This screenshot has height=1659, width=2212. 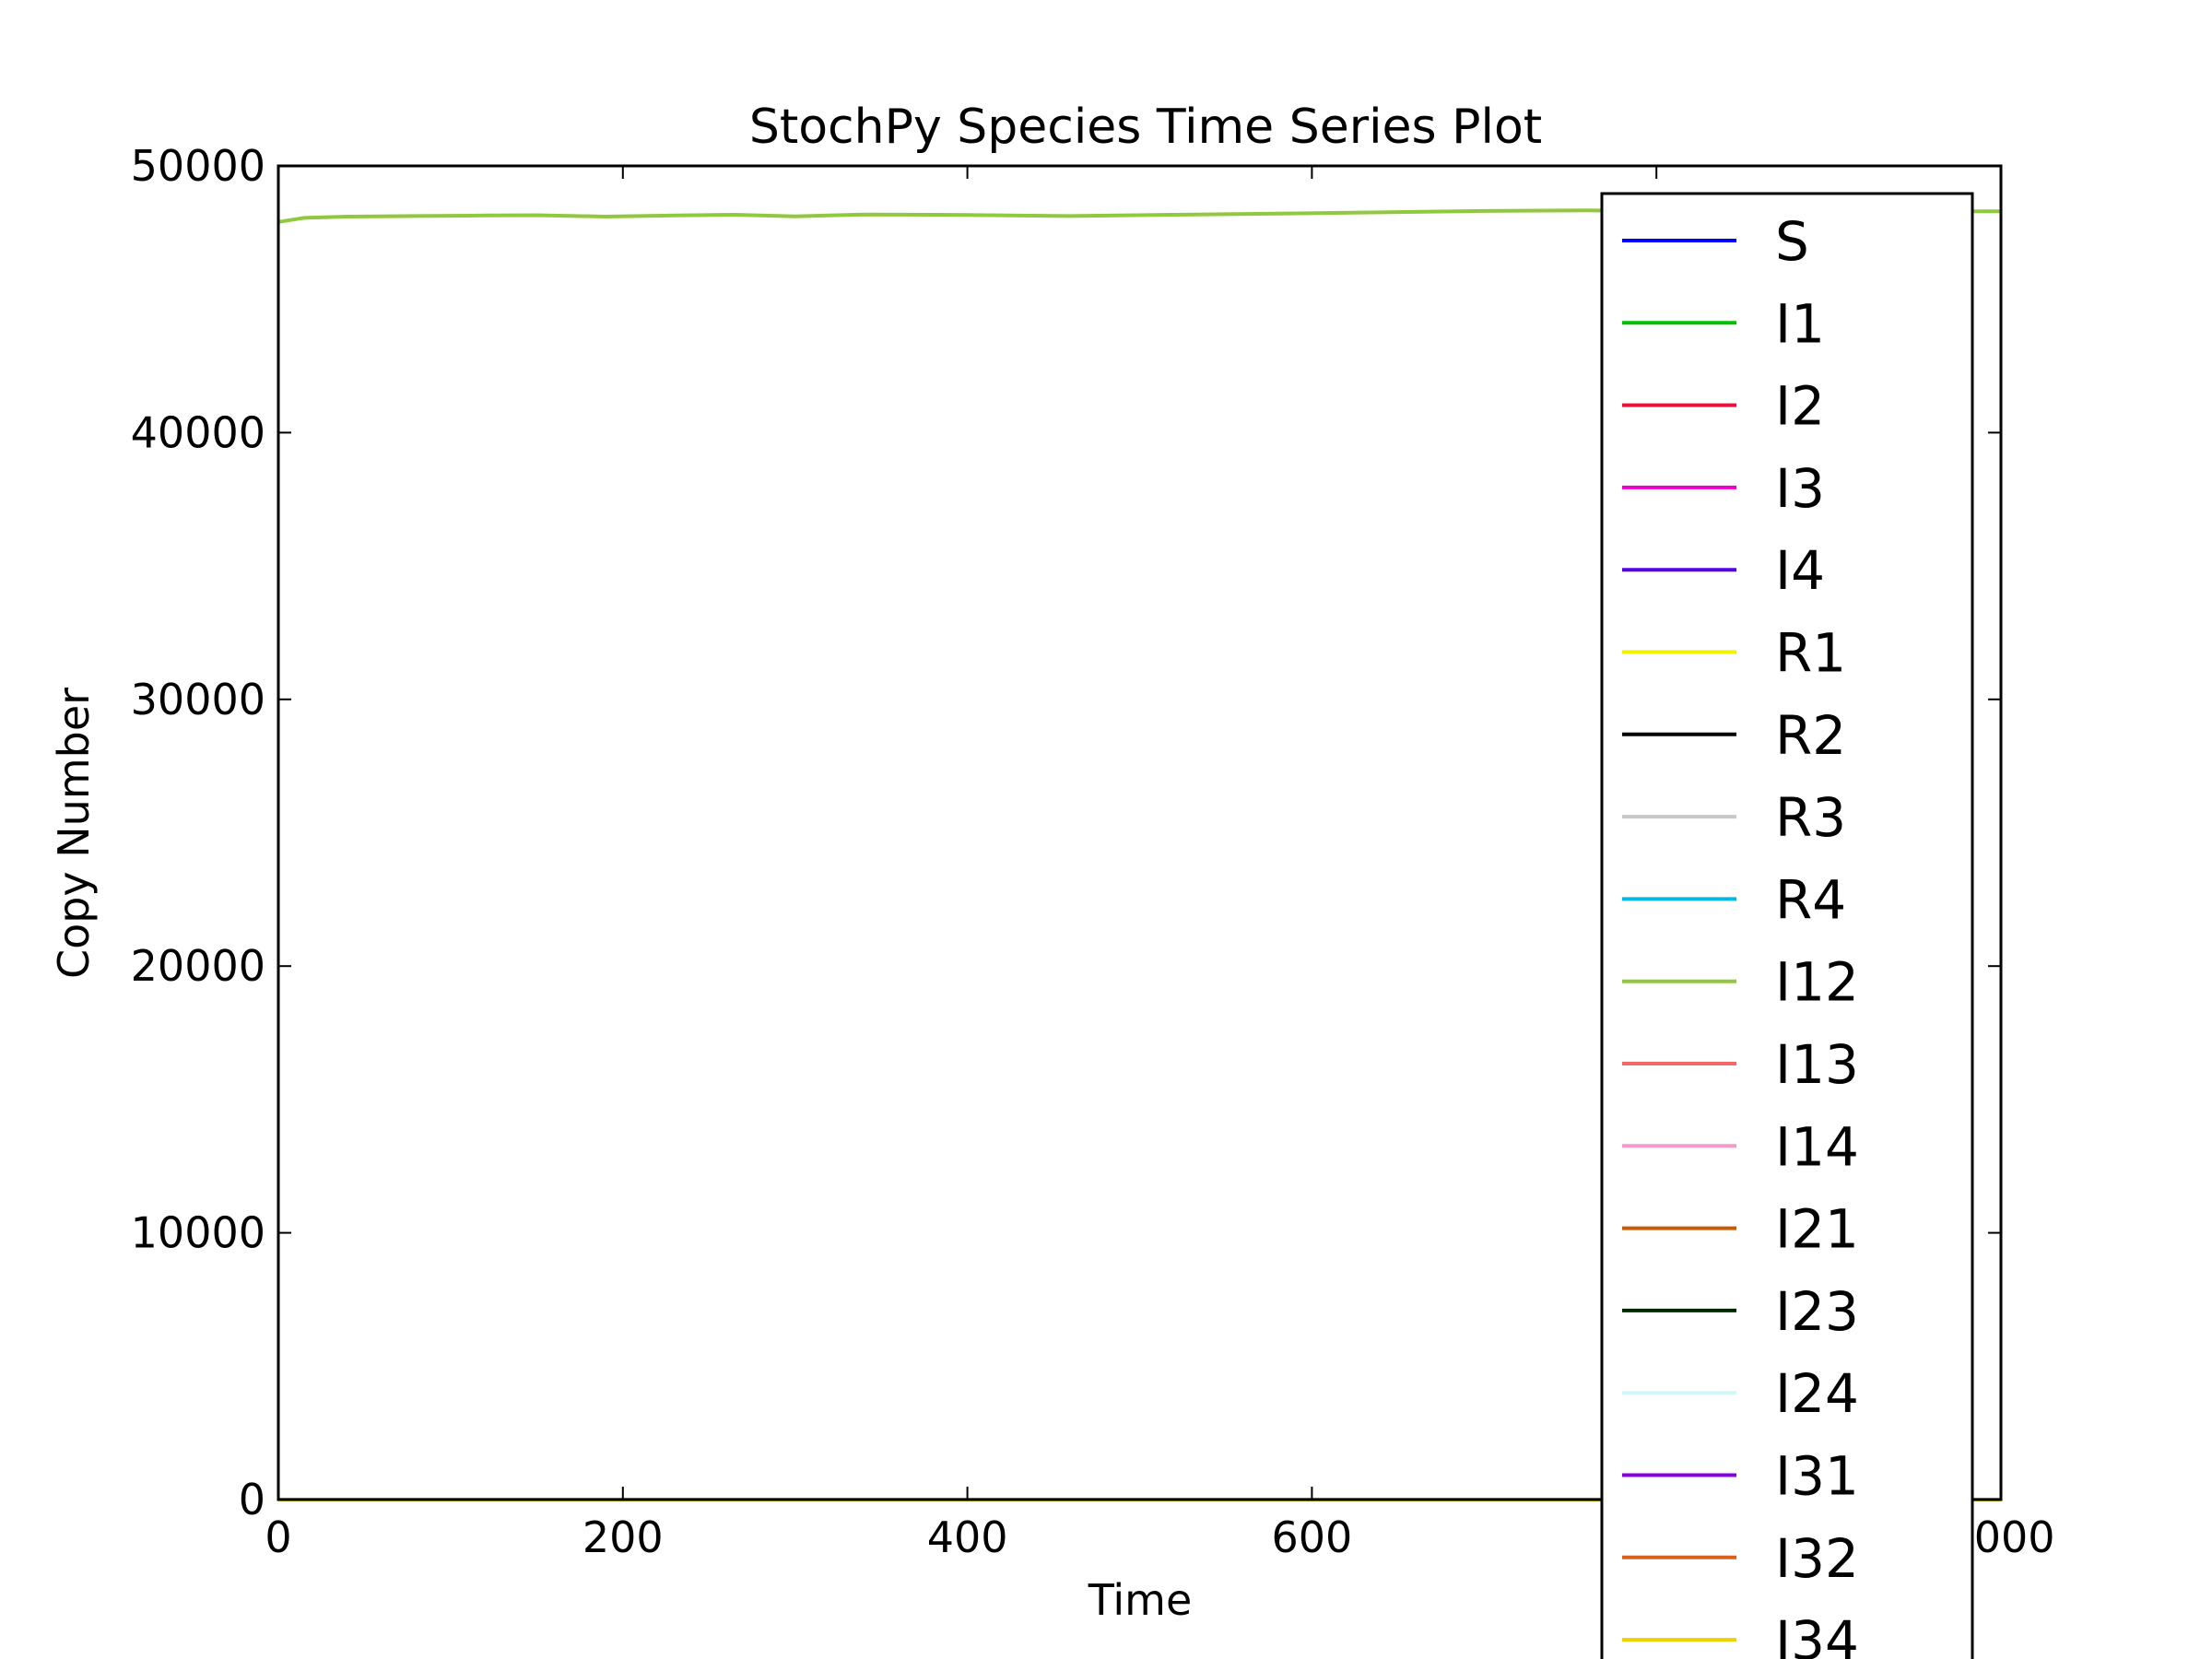 I want to click on y-tick-label: 50000, so click(x=198, y=166).